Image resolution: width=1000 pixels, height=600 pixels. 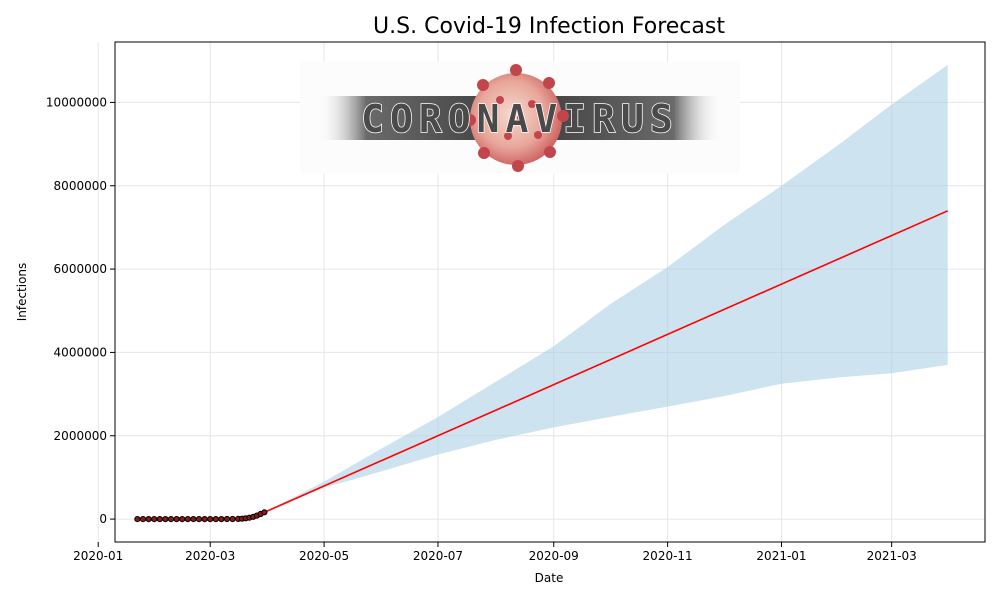 What do you see at coordinates (892, 556) in the screenshot?
I see `x-tick-label: 2021-03` at bounding box center [892, 556].